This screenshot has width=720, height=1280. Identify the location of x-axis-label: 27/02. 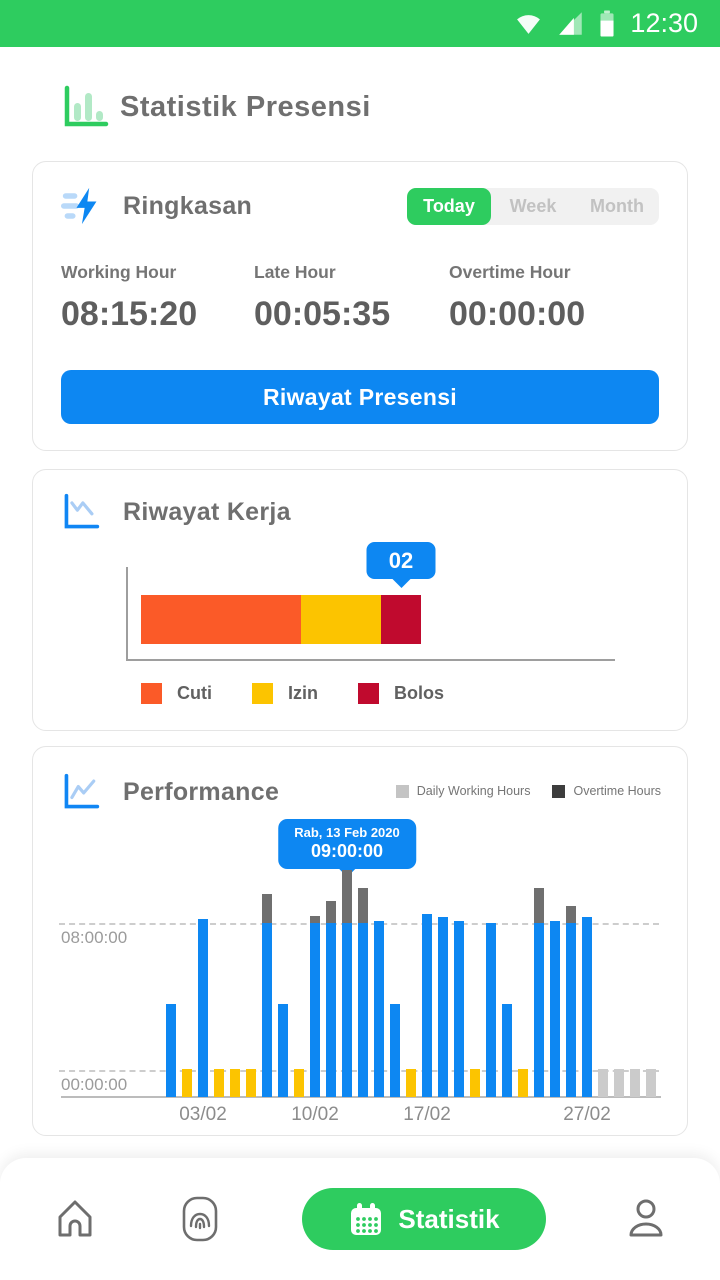
(587, 1114).